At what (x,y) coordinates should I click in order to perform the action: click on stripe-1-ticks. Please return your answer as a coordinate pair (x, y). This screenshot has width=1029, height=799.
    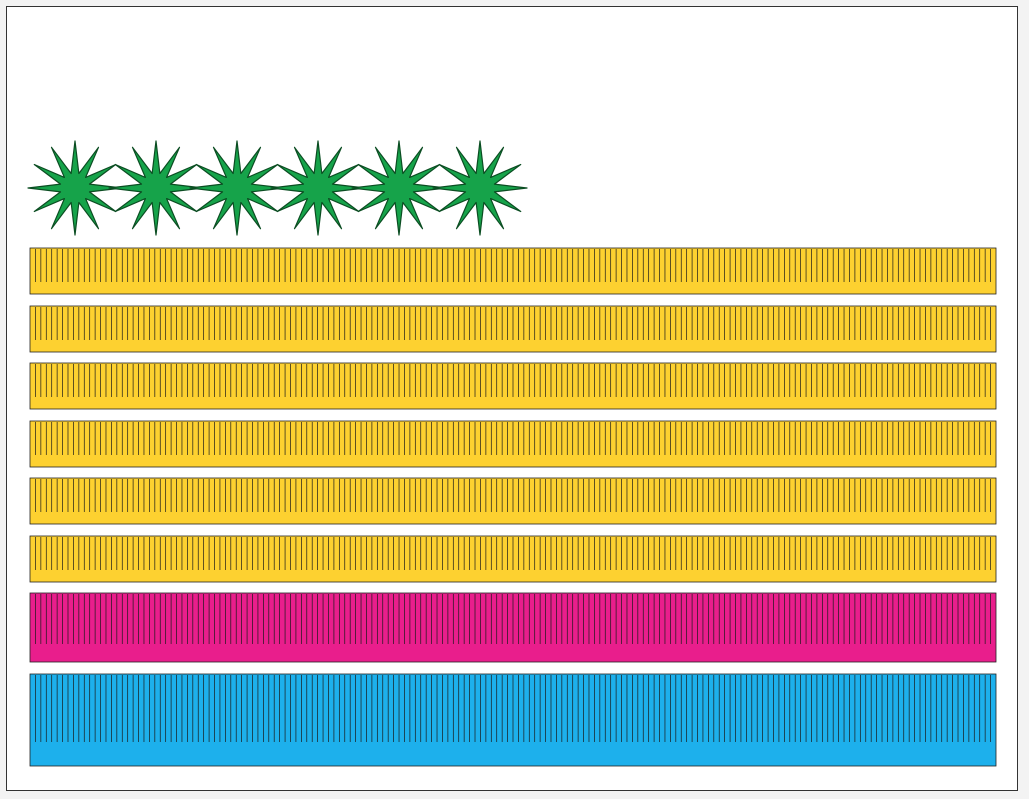
    Looking at the image, I should click on (513, 265).